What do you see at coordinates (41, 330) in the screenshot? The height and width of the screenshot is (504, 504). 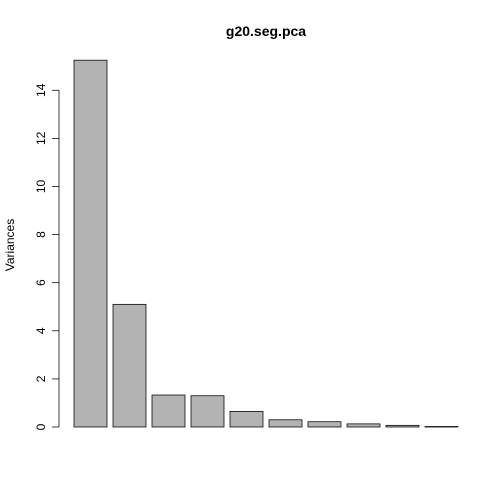 I see `y-tick-label-4: 4` at bounding box center [41, 330].